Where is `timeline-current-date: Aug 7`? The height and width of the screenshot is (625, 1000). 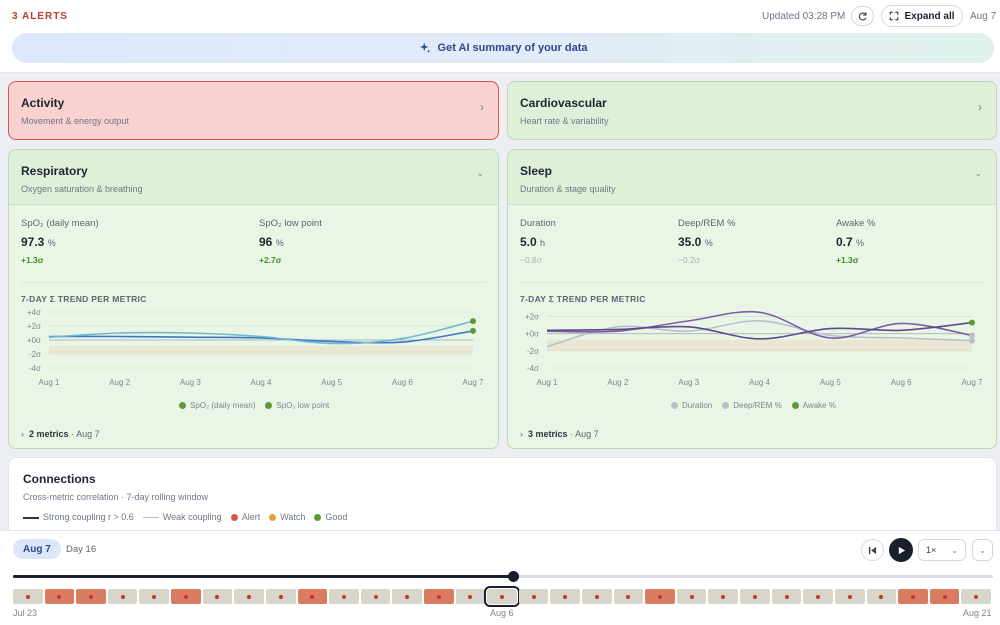 timeline-current-date: Aug 7 is located at coordinates (37, 549).